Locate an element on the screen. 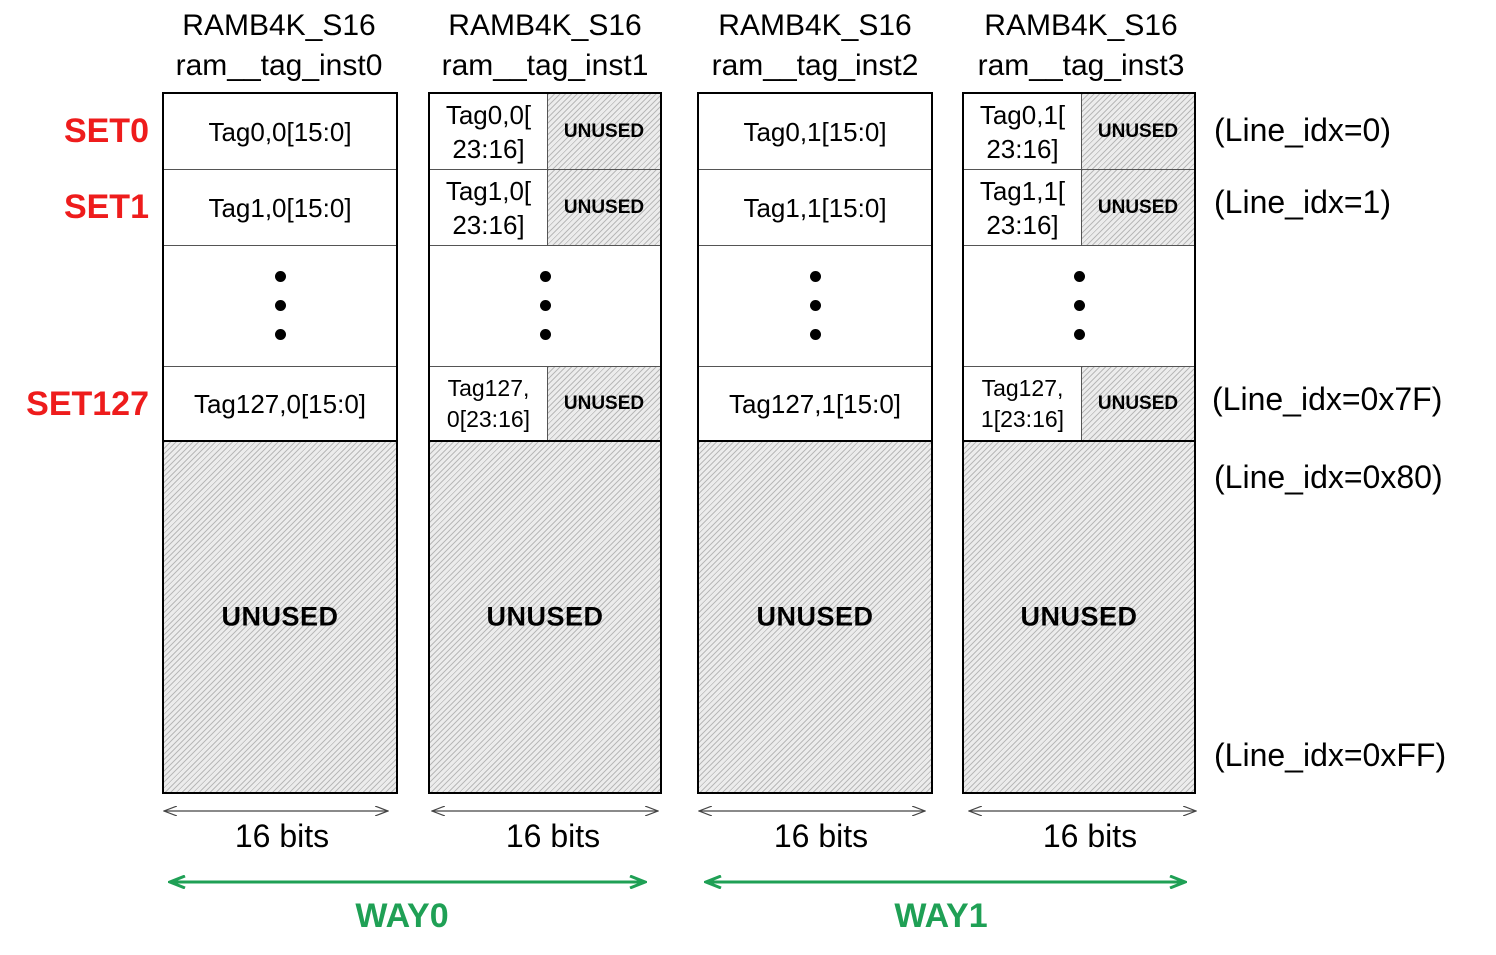 This screenshot has height=955, width=1496. block3-row-set1-text: Tag1,1[23:16] is located at coordinates (1022, 207).